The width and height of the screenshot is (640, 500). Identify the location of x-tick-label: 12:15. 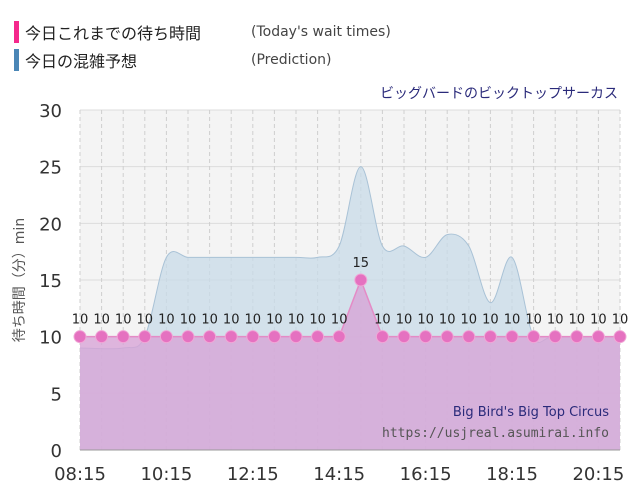
(253, 474).